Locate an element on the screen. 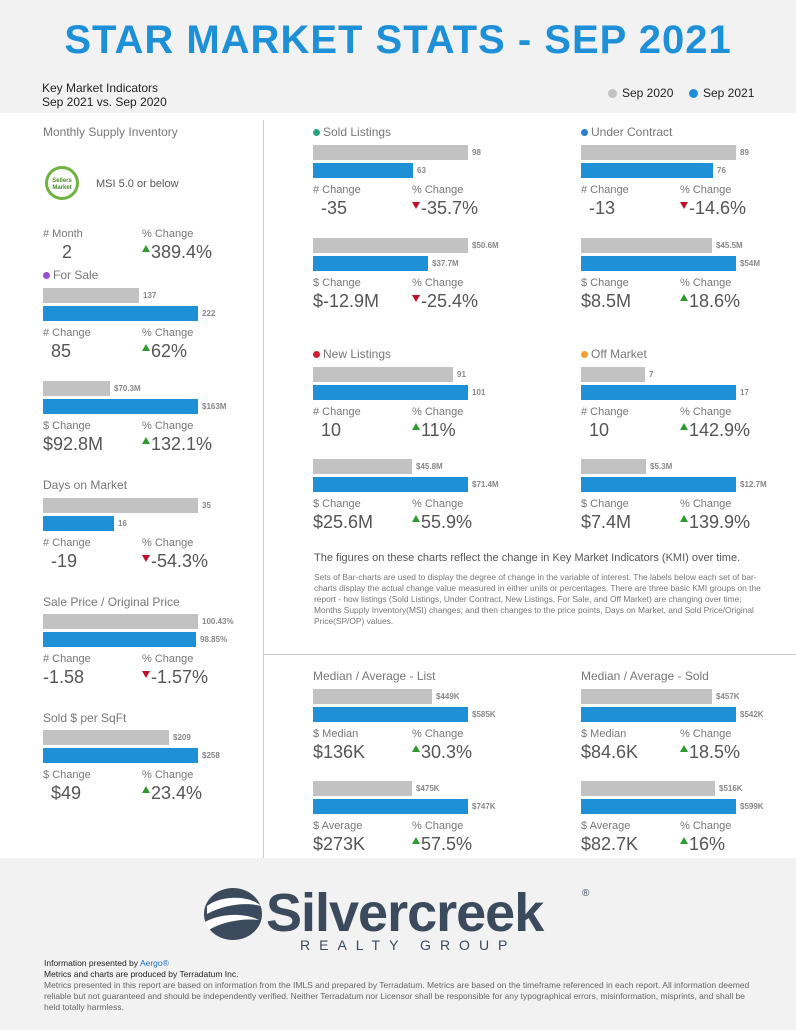 The image size is (796, 1030). left-for_sale-b2-val2-wrap: 132.1% is located at coordinates (177, 444).